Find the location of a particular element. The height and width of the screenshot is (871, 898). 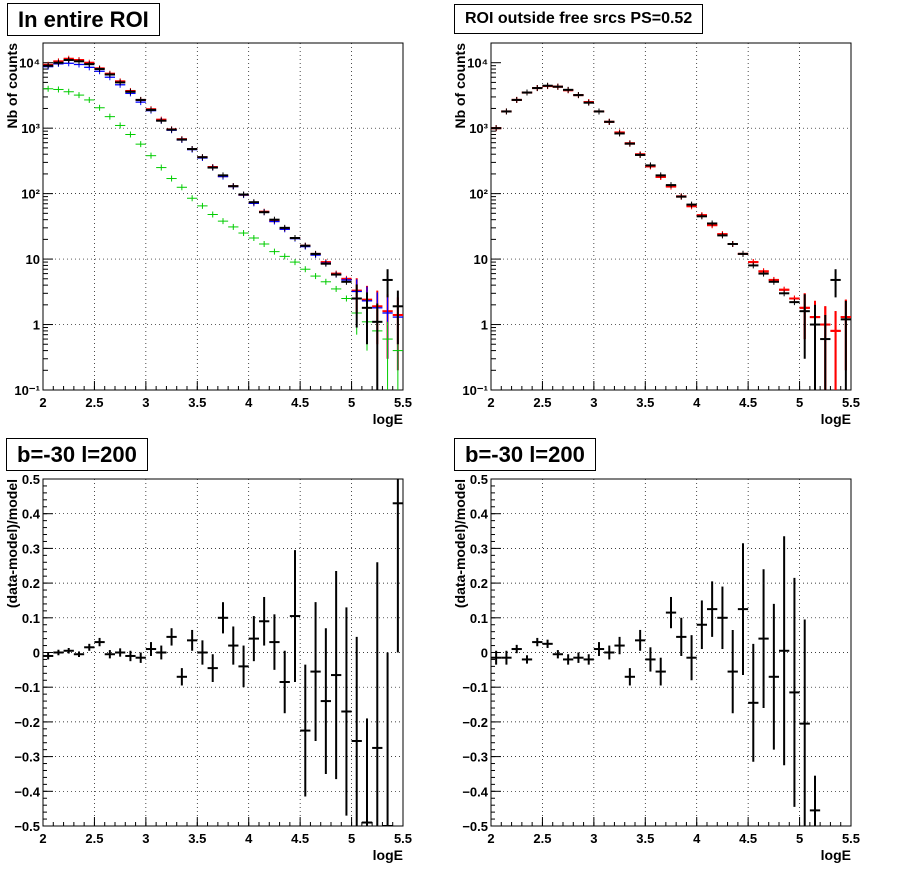

y-tick-label: 0.2 is located at coordinates (479, 583).